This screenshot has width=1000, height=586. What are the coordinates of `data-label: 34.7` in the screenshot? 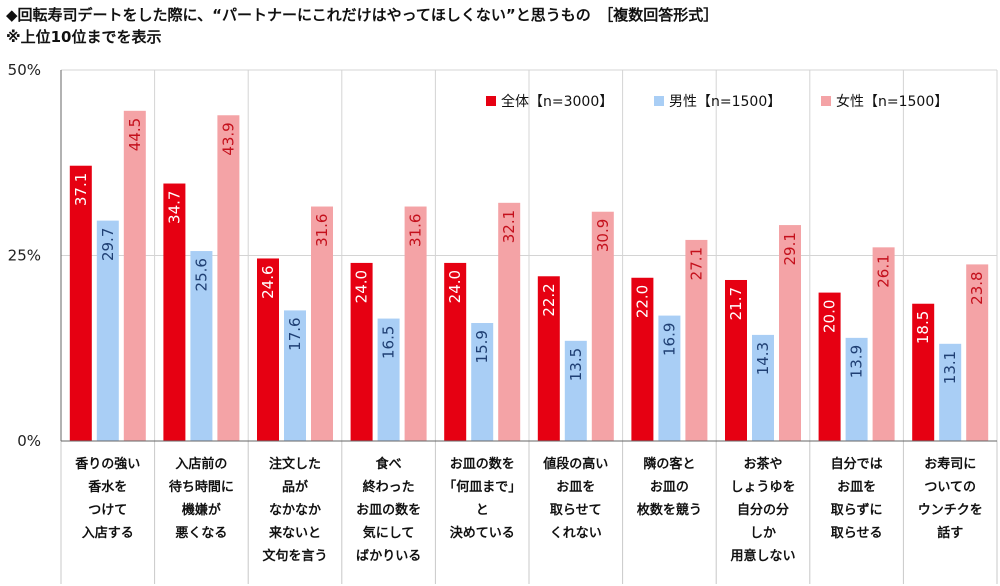 It's located at (174, 207).